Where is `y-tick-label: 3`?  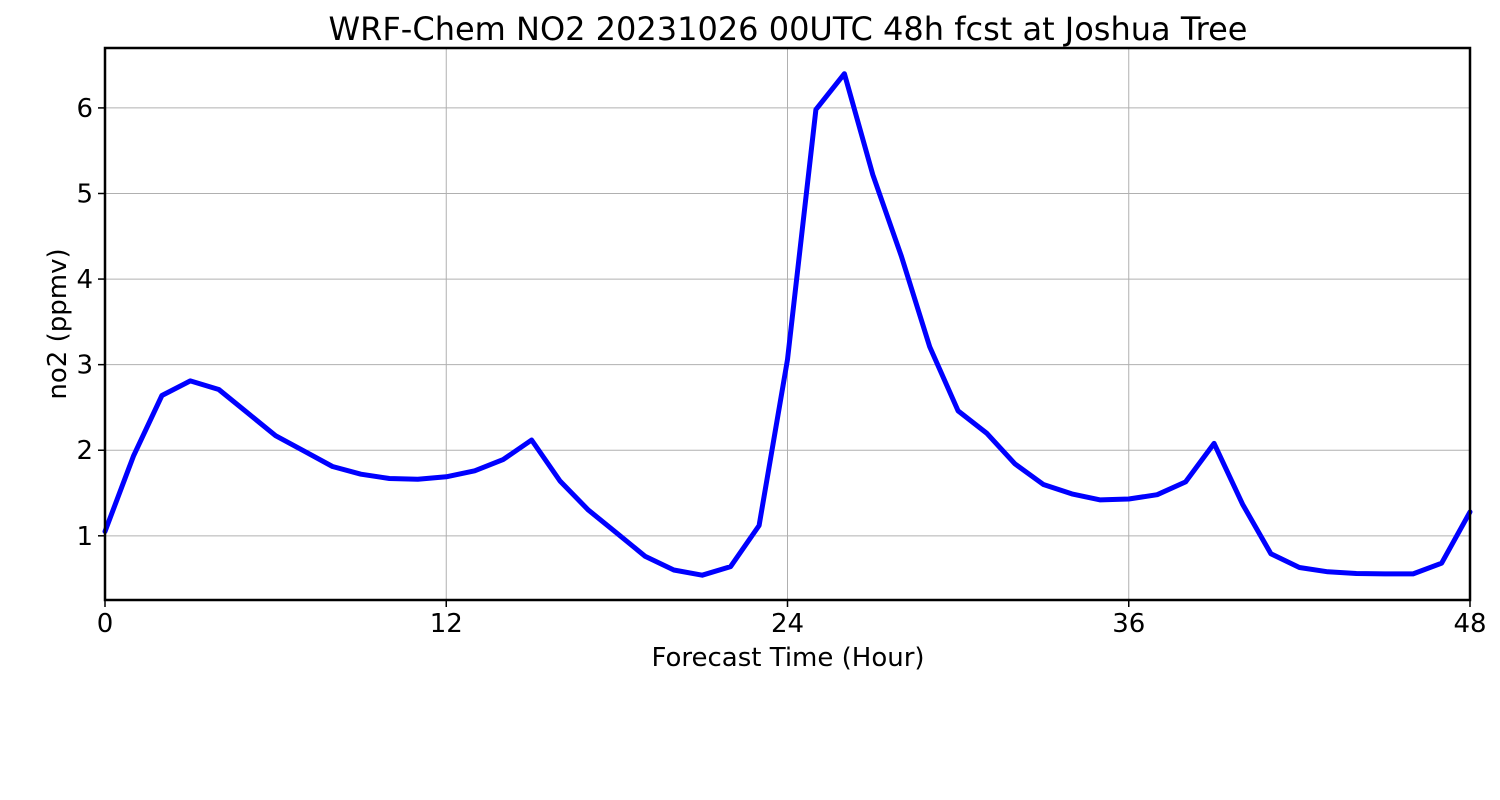
y-tick-label: 3 is located at coordinates (84, 366).